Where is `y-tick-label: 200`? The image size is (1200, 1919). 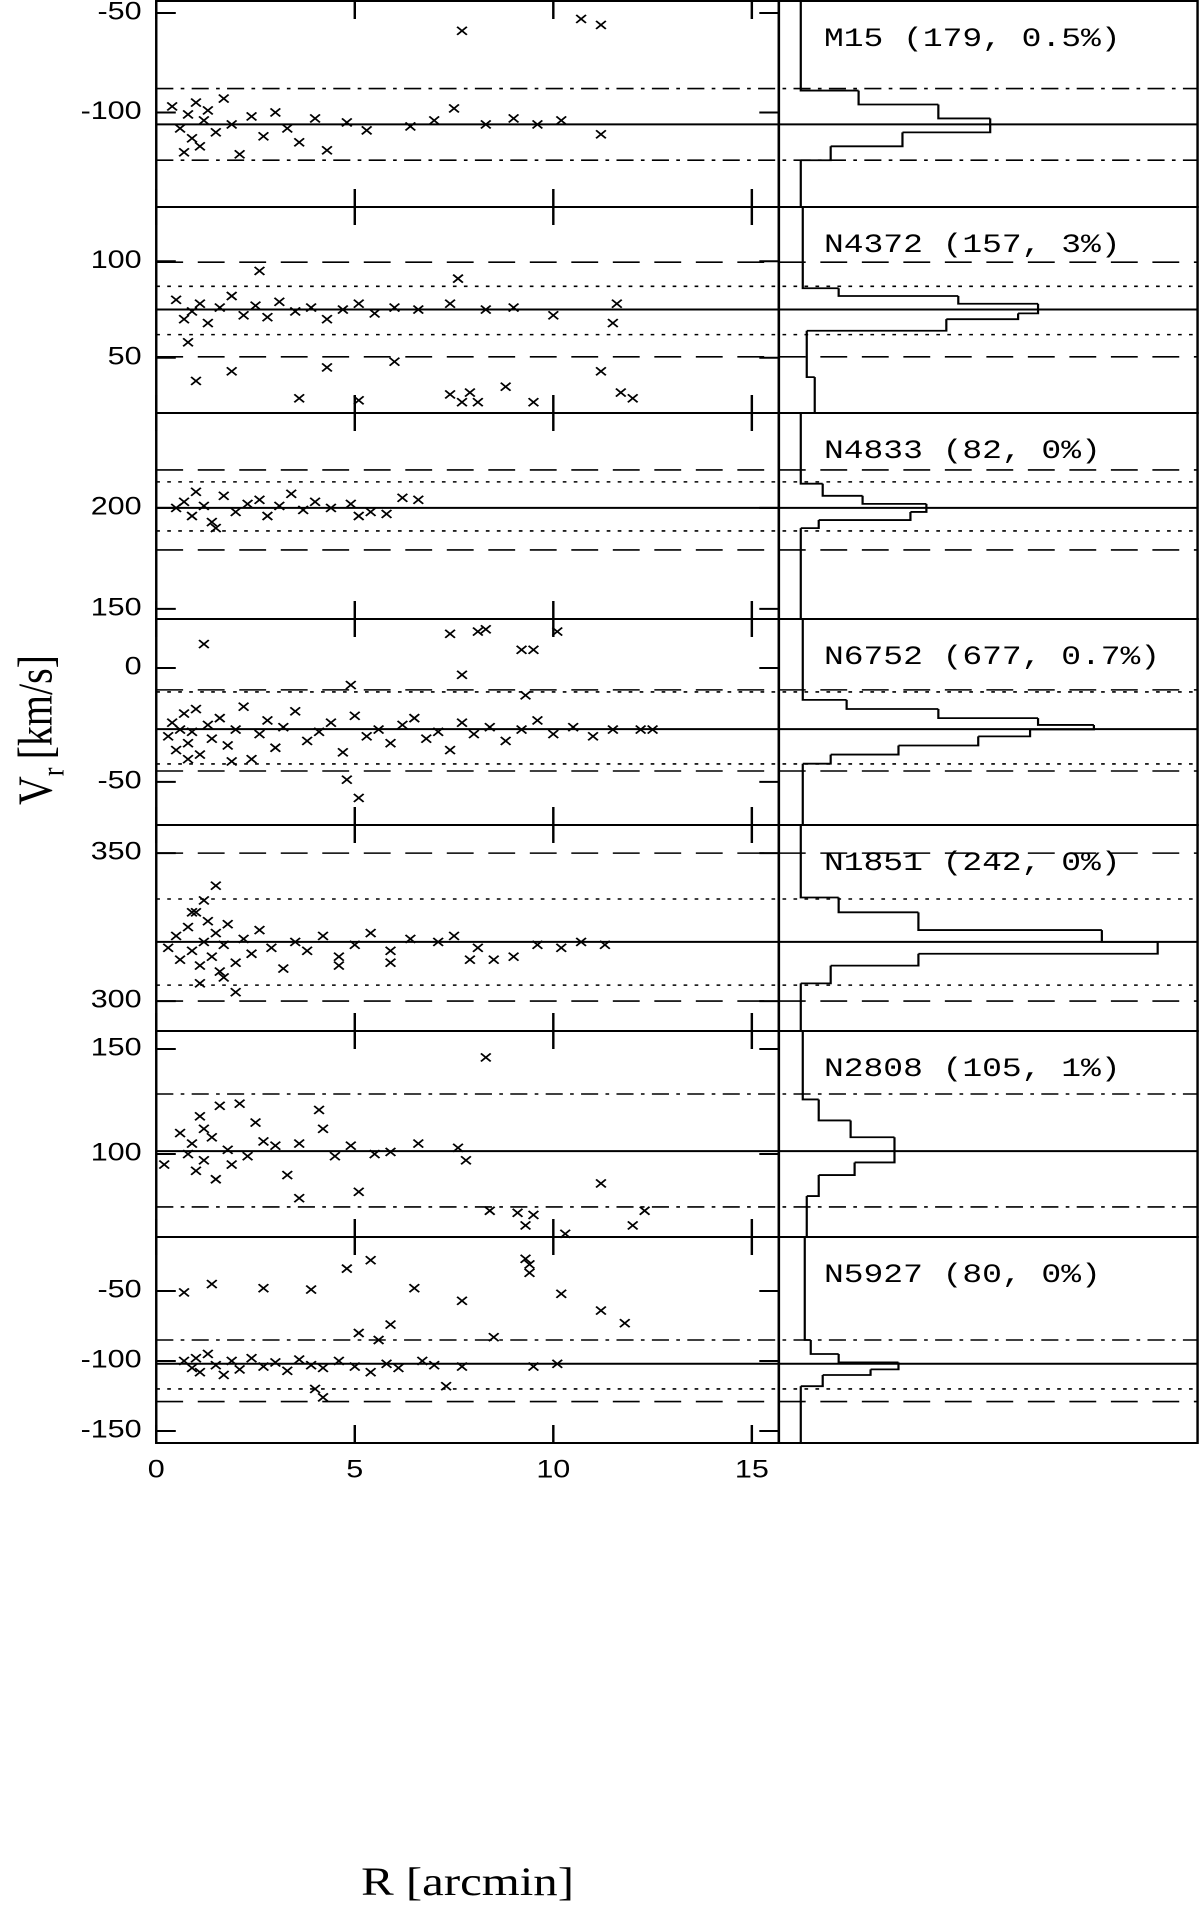 y-tick-label: 200 is located at coordinates (116, 506).